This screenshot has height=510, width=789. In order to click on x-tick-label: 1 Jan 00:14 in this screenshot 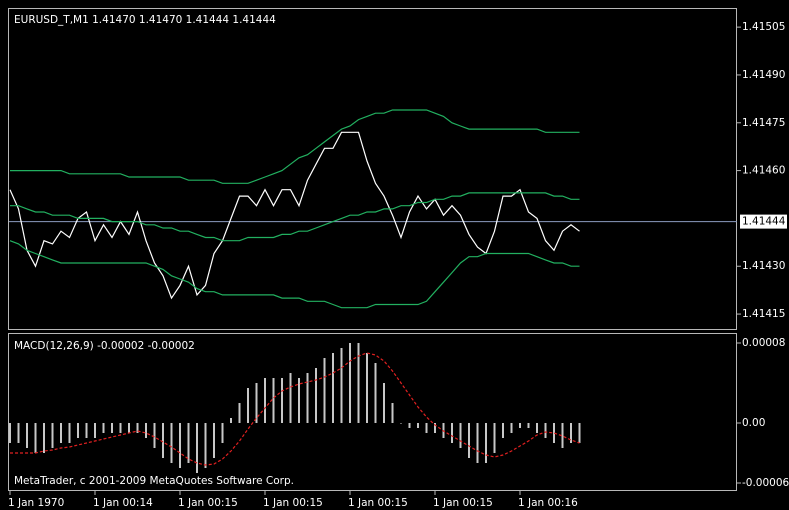, I will do `click(123, 503)`.